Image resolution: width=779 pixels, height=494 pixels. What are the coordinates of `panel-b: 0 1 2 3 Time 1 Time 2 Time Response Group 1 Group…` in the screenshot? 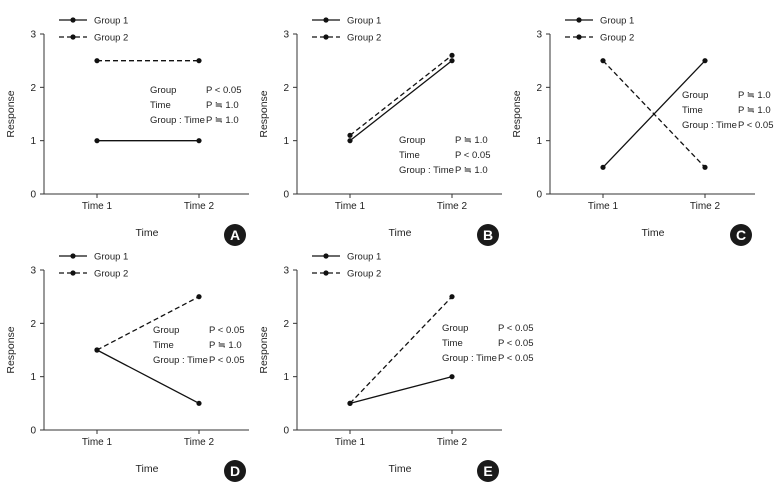 It's located at (380, 131).